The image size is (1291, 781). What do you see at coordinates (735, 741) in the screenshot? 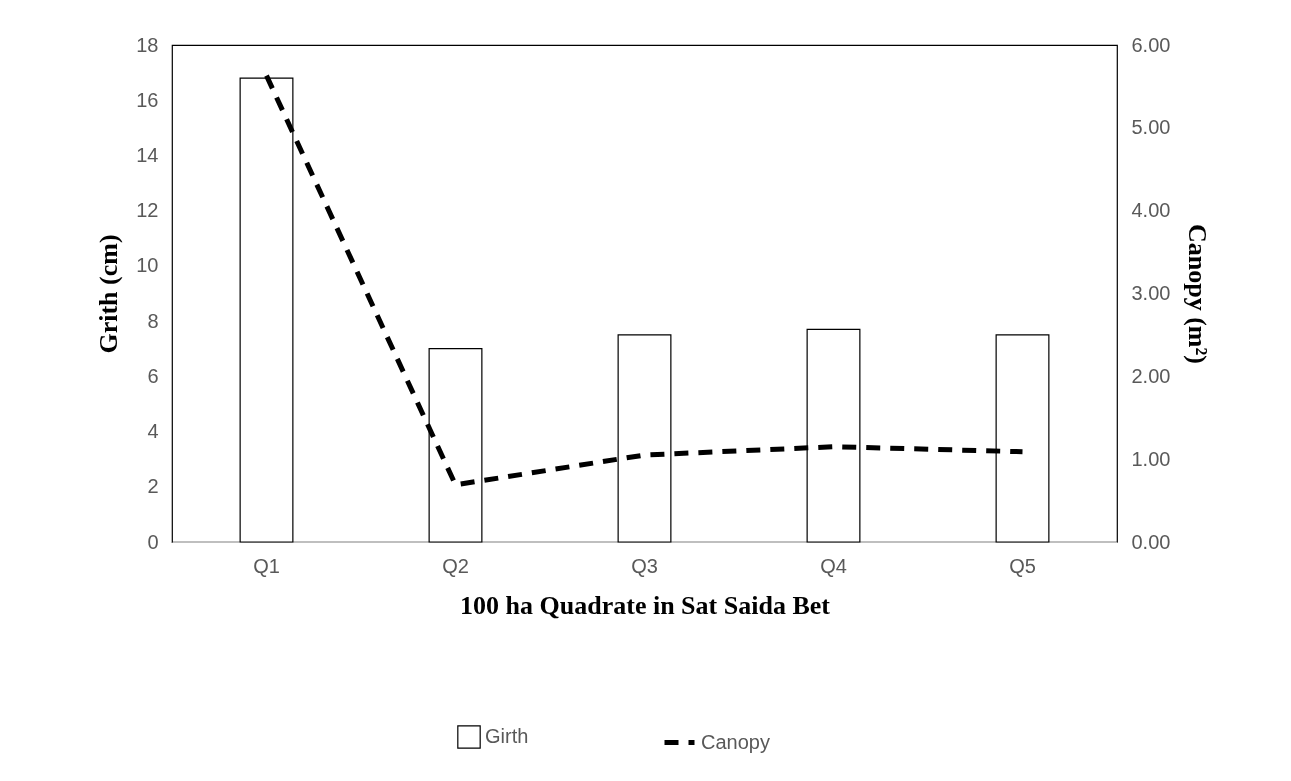
I see `legend-label: Canopy` at bounding box center [735, 741].